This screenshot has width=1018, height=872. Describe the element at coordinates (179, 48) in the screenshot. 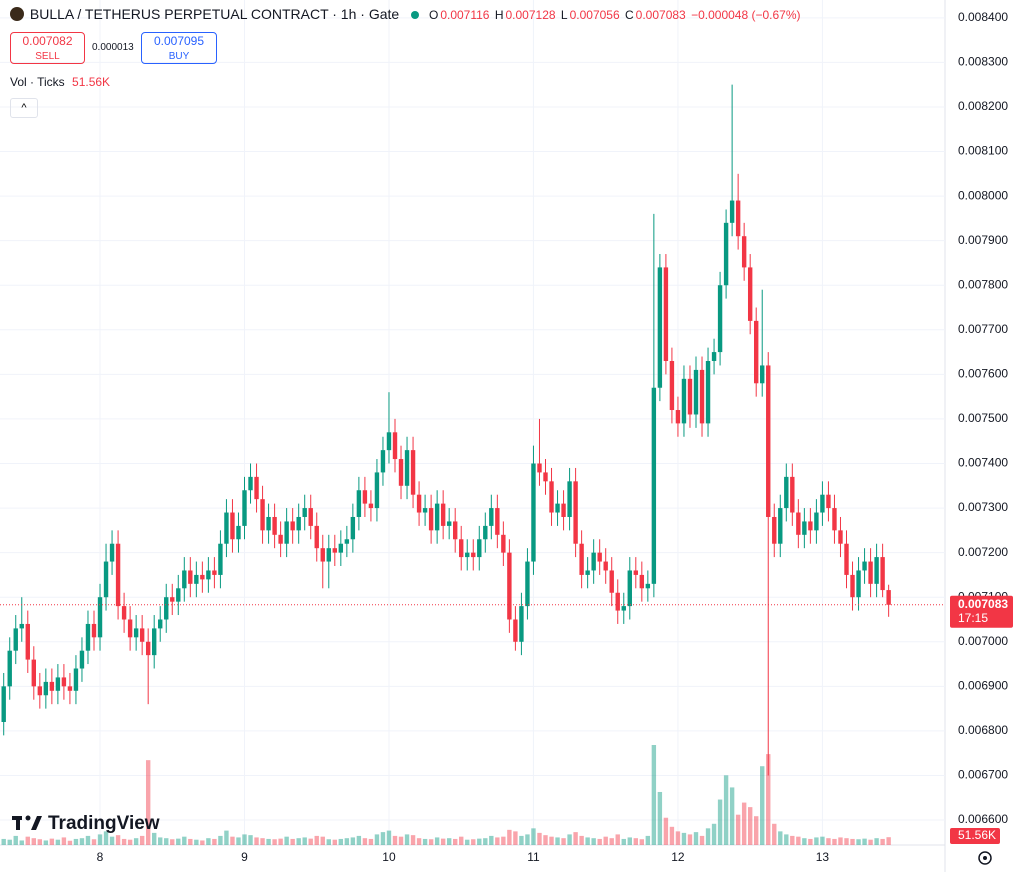

I see `buy-button: 0.007095 BUY` at that location.